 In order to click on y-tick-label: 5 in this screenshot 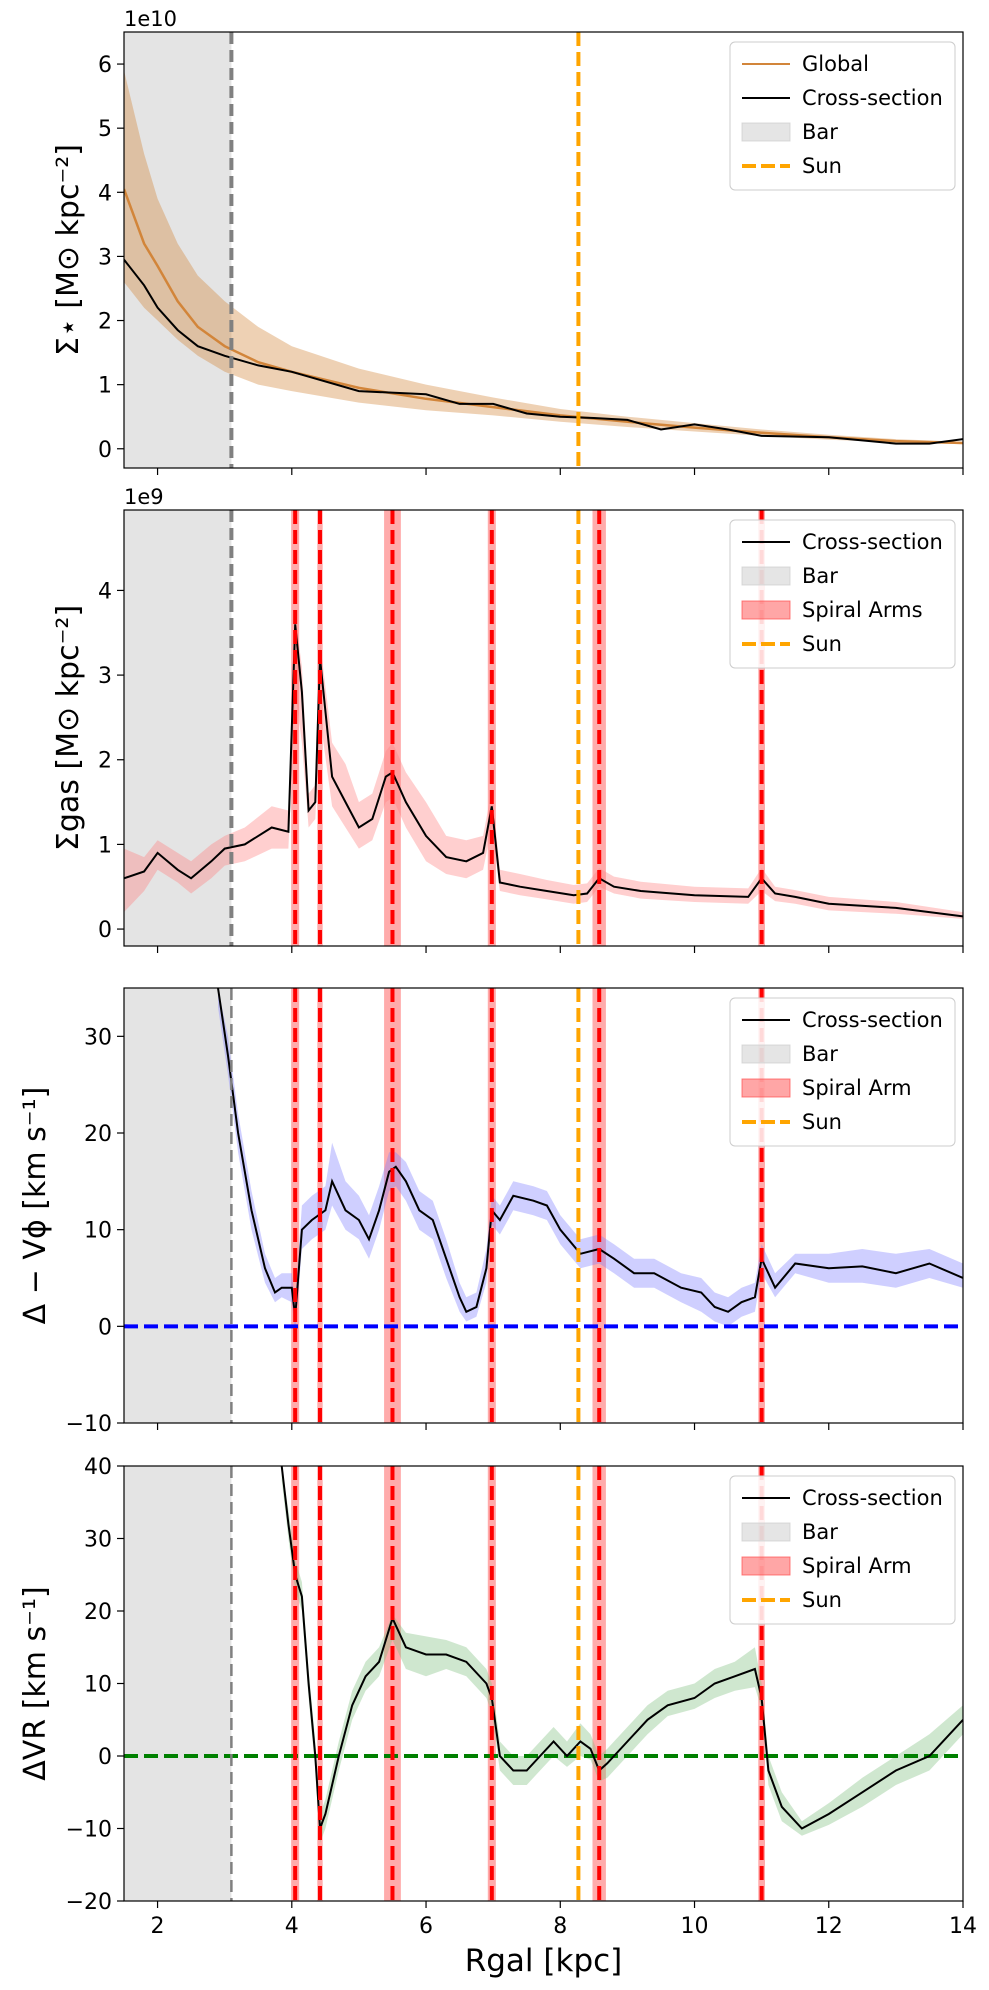, I will do `click(105, 129)`.